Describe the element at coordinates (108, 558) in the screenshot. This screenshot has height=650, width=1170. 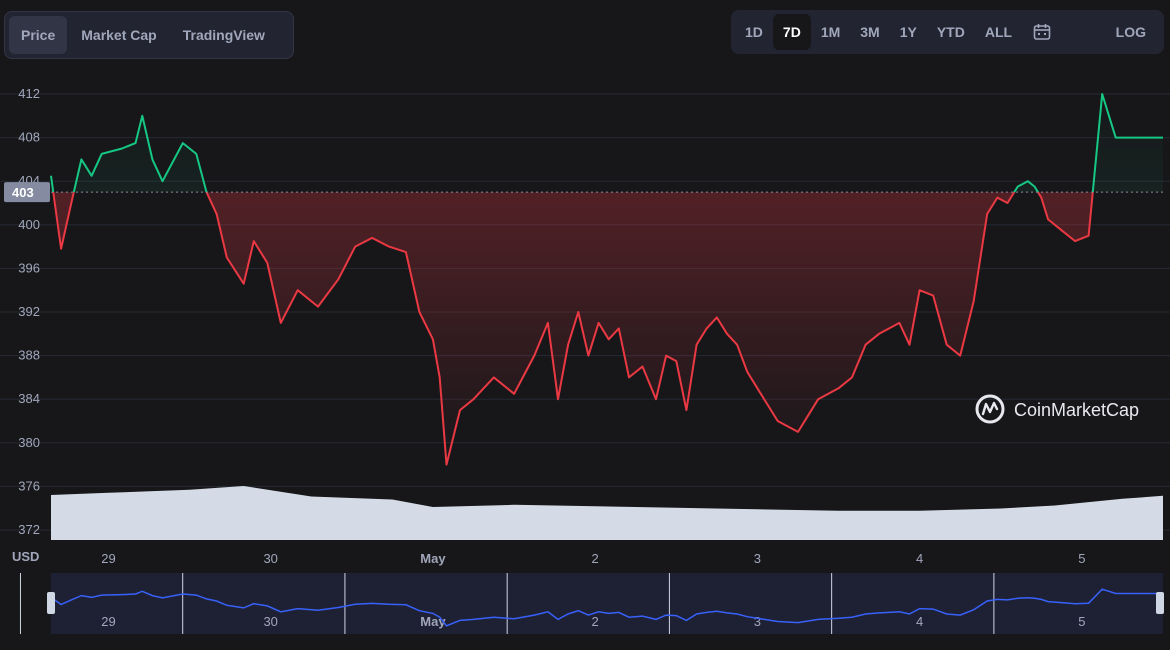
I see `x-tick-label: 29` at that location.